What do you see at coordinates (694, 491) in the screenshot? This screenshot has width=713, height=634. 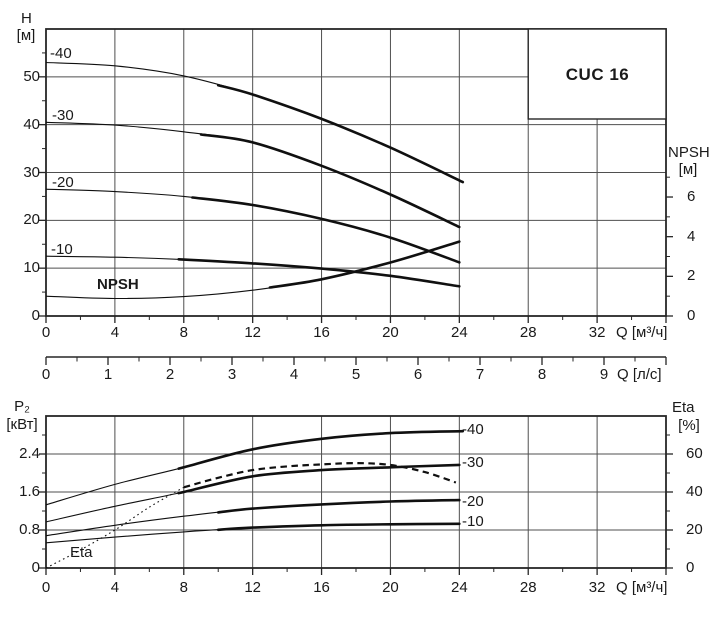 I see `eta-axis-tick-label: 40` at bounding box center [694, 491].